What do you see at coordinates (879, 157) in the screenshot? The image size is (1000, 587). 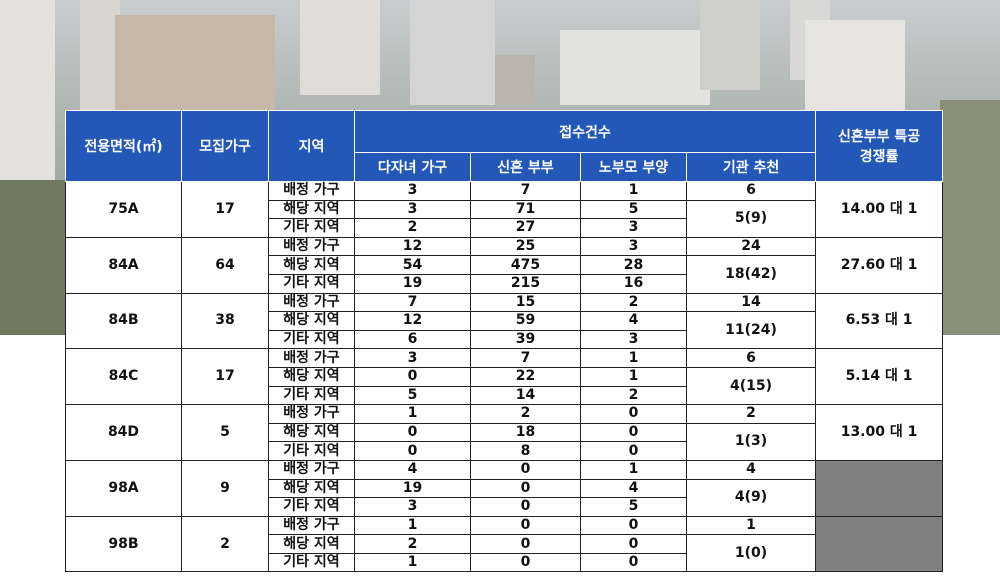 I see `header-line: 경쟁률` at bounding box center [879, 157].